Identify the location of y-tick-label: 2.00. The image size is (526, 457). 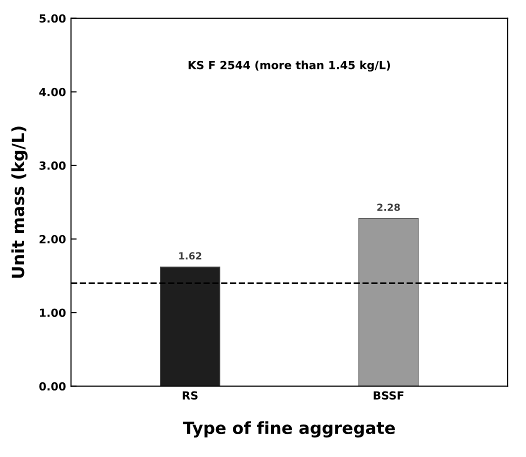
(53, 239).